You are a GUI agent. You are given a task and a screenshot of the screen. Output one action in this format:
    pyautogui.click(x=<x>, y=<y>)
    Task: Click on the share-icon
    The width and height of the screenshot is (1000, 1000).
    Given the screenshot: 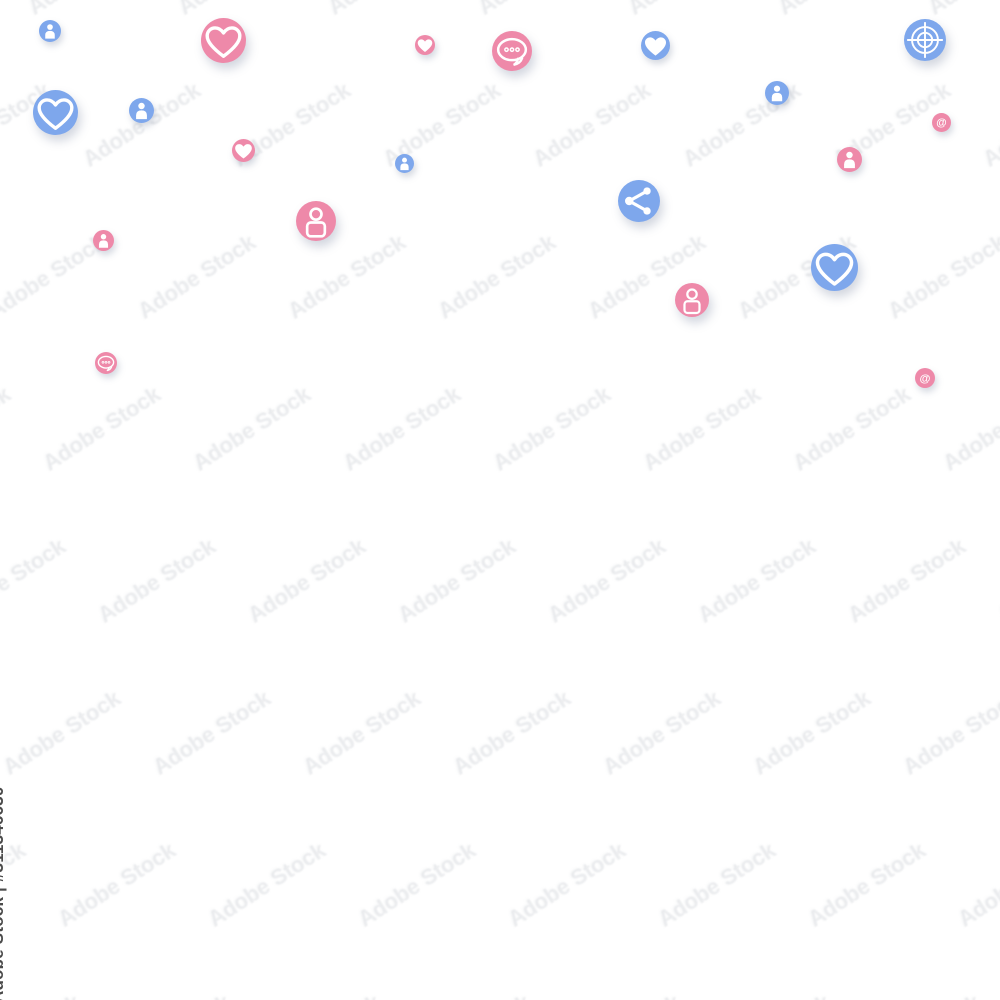 What is the action you would take?
    pyautogui.click(x=639, y=201)
    